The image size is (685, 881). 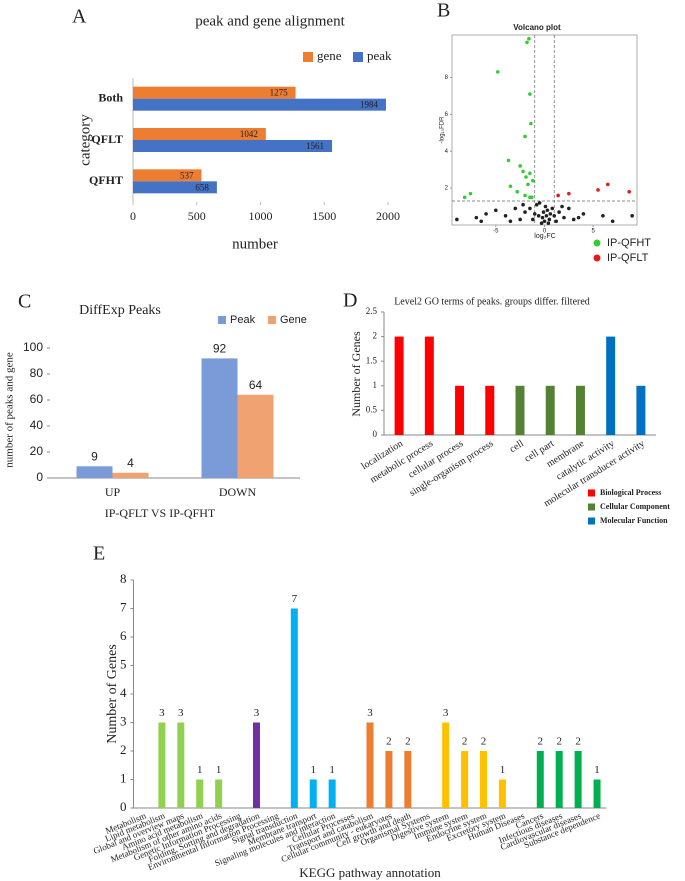 I want to click on x-axis-label: log₂FC, so click(x=544, y=236).